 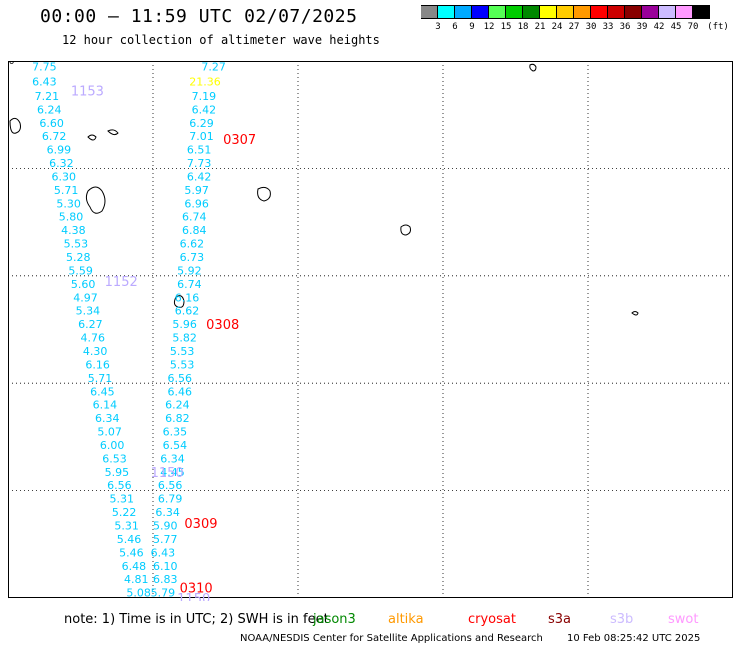 What do you see at coordinates (8, 384) in the screenshot?
I see `lat-tick-label: 4` at bounding box center [8, 384].